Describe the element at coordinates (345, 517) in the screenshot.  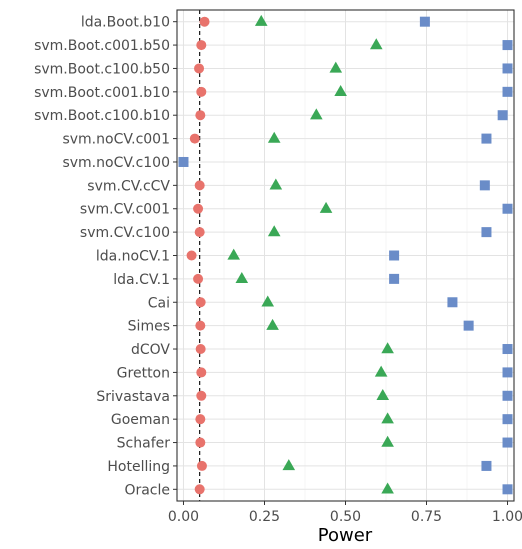
I see `x-tick-label: 0.50` at that location.